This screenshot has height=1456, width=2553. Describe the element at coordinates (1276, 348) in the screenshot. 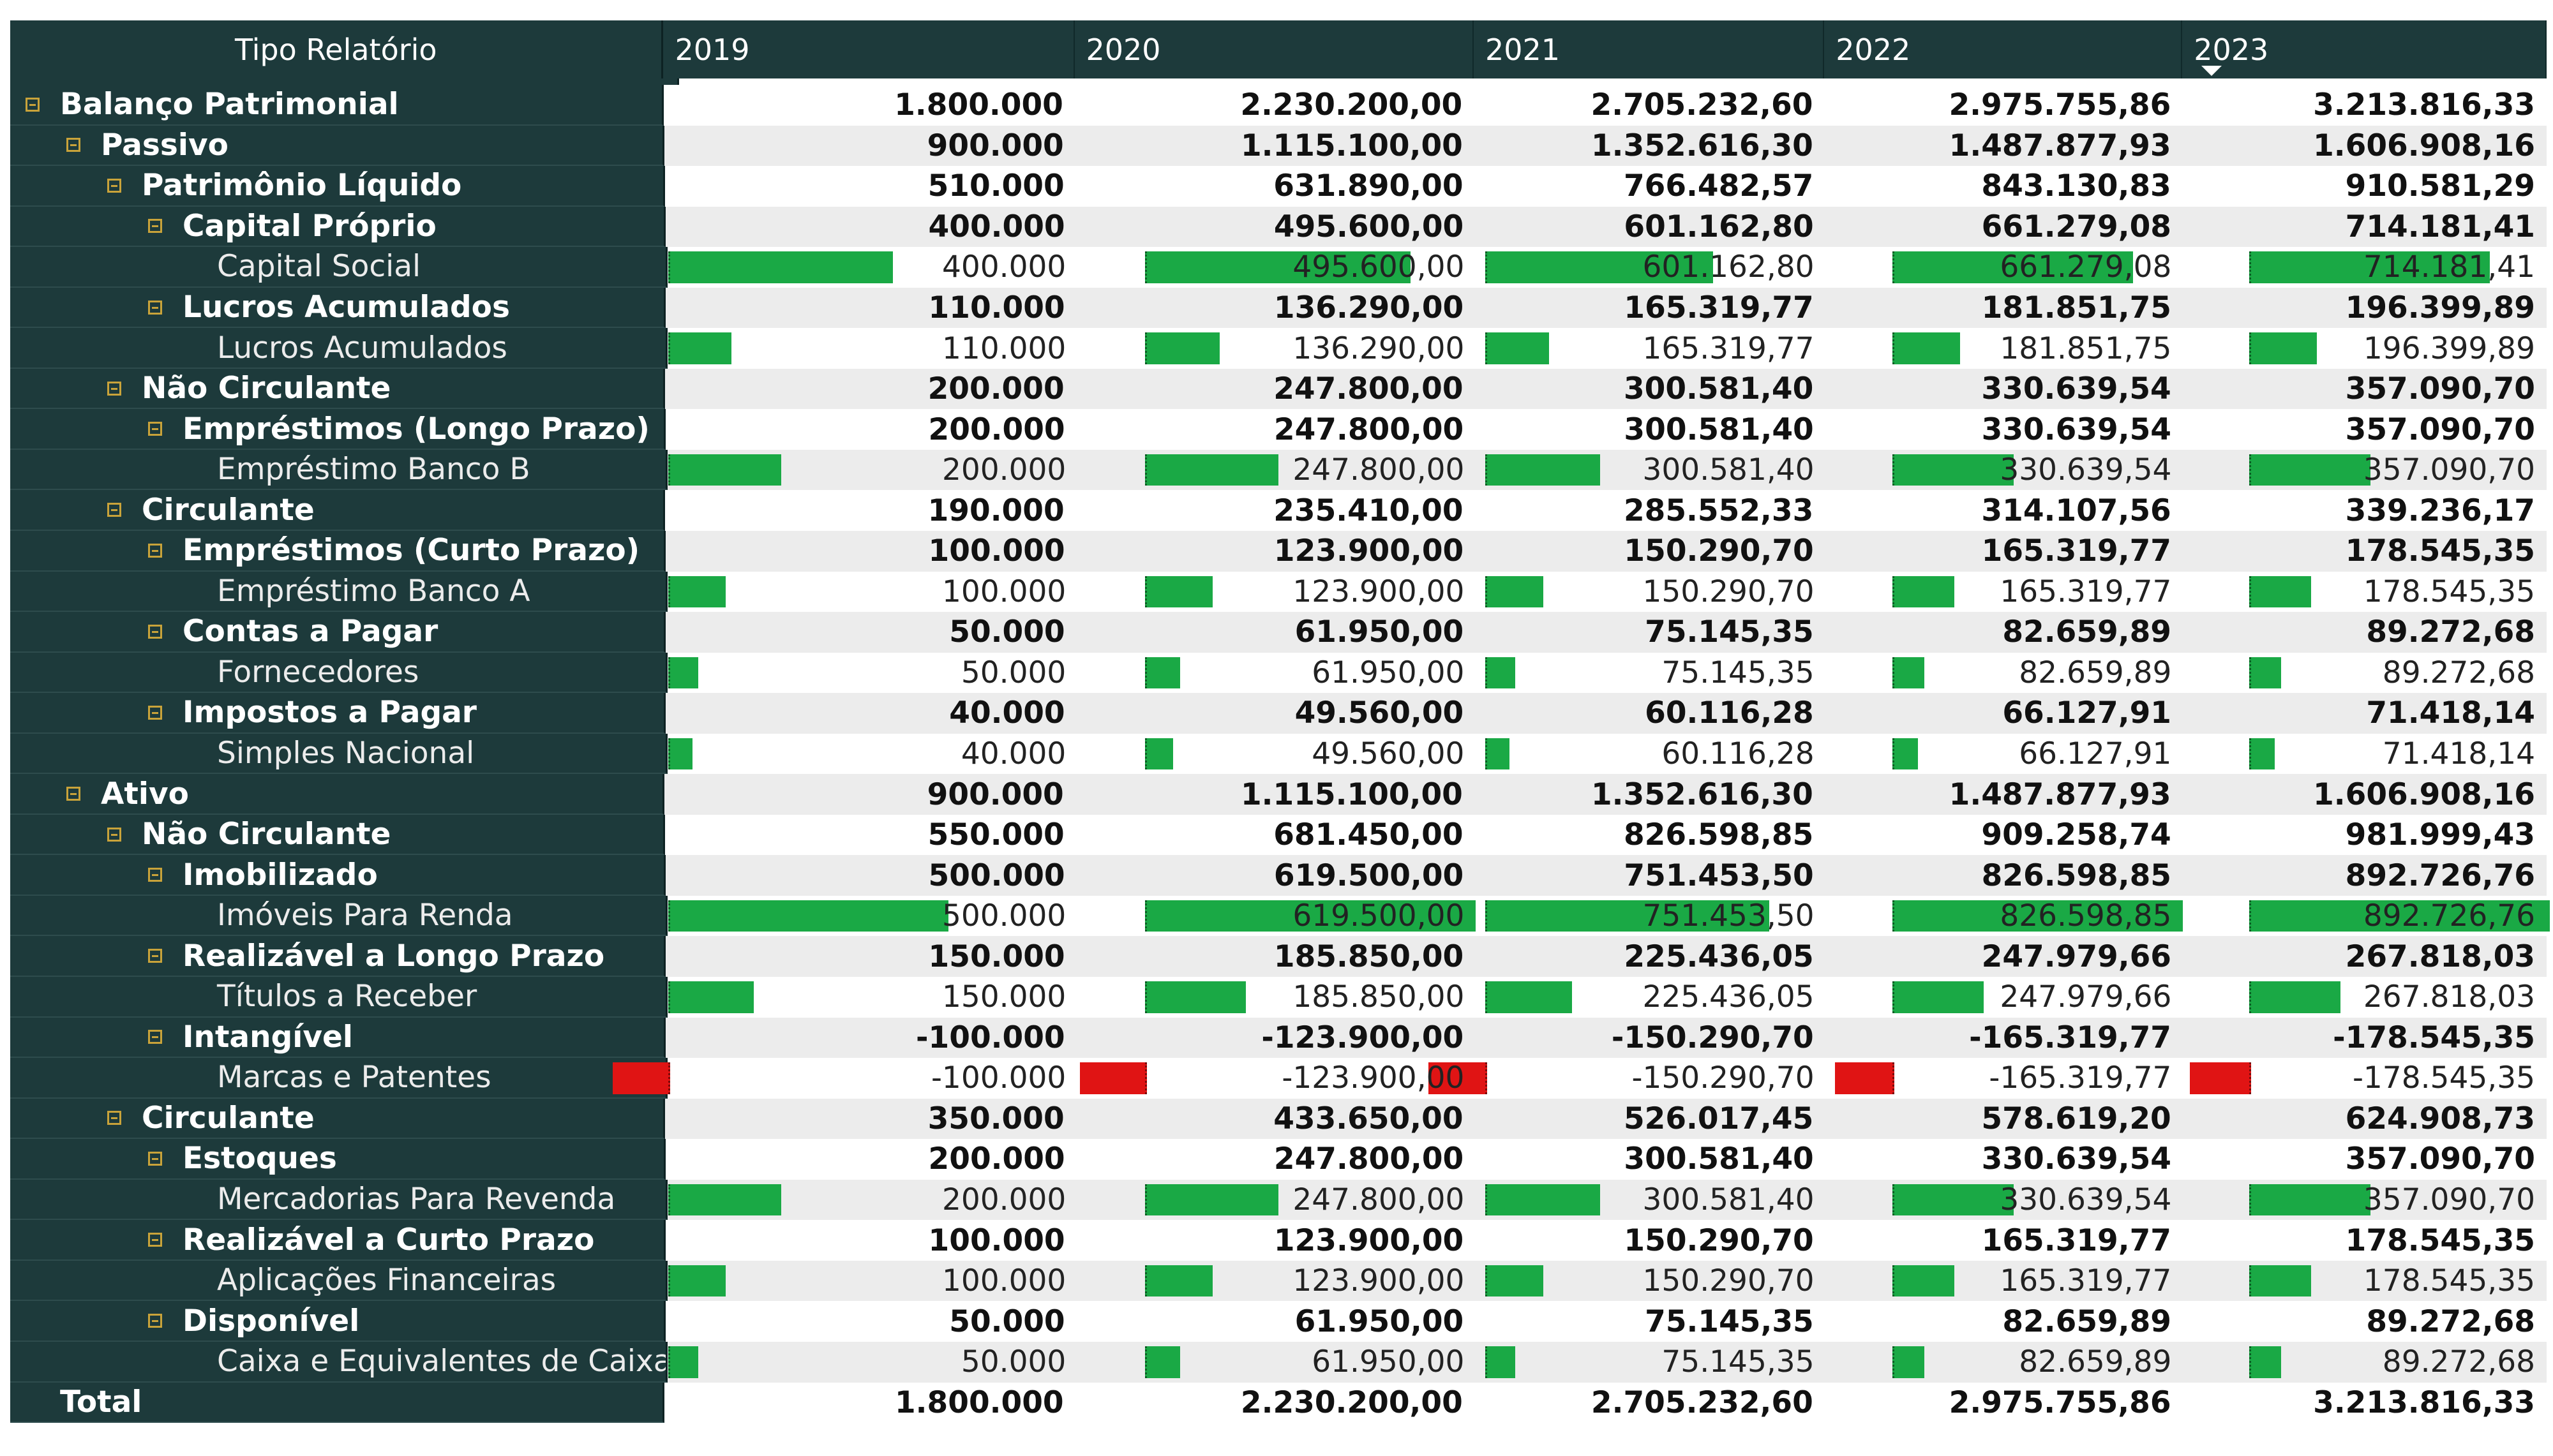

I see `value-cell-2020: 136.290,00` at that location.